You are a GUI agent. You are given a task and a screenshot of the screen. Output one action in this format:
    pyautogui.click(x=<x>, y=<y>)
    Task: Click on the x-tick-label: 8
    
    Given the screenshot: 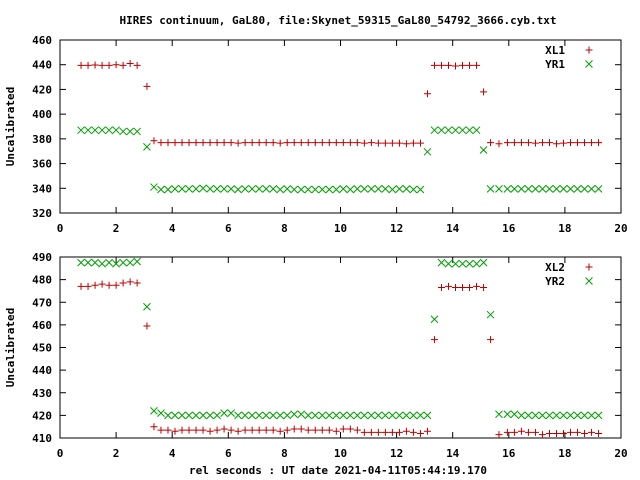 What is the action you would take?
    pyautogui.click(x=284, y=453)
    